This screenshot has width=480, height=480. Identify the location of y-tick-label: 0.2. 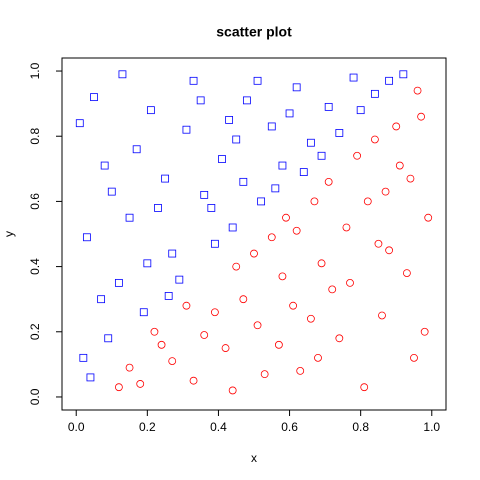
(35, 331).